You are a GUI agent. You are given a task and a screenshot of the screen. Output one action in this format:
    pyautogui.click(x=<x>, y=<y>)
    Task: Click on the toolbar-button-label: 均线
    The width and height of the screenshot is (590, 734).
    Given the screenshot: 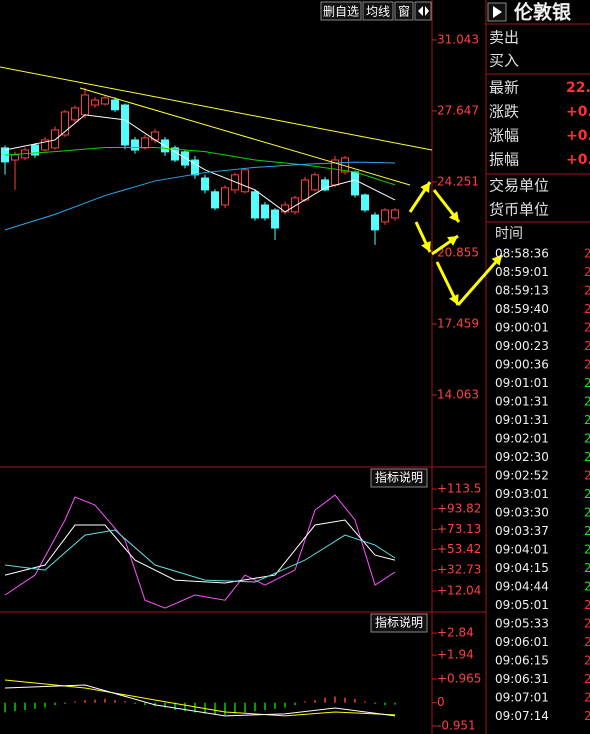 What is the action you would take?
    pyautogui.click(x=378, y=12)
    